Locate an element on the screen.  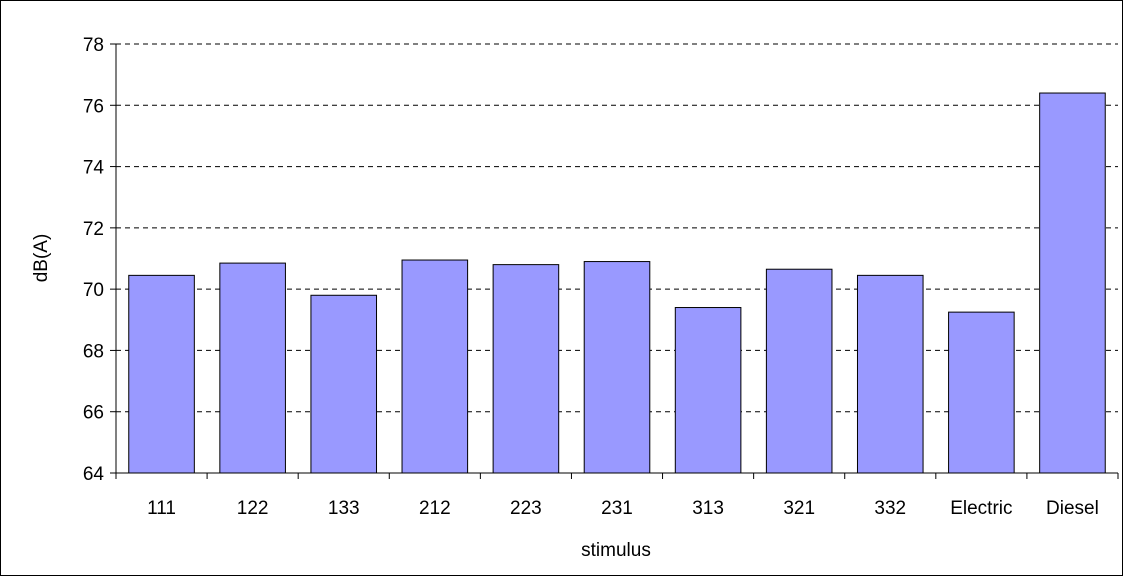
bar-diesel is located at coordinates (1072, 283).